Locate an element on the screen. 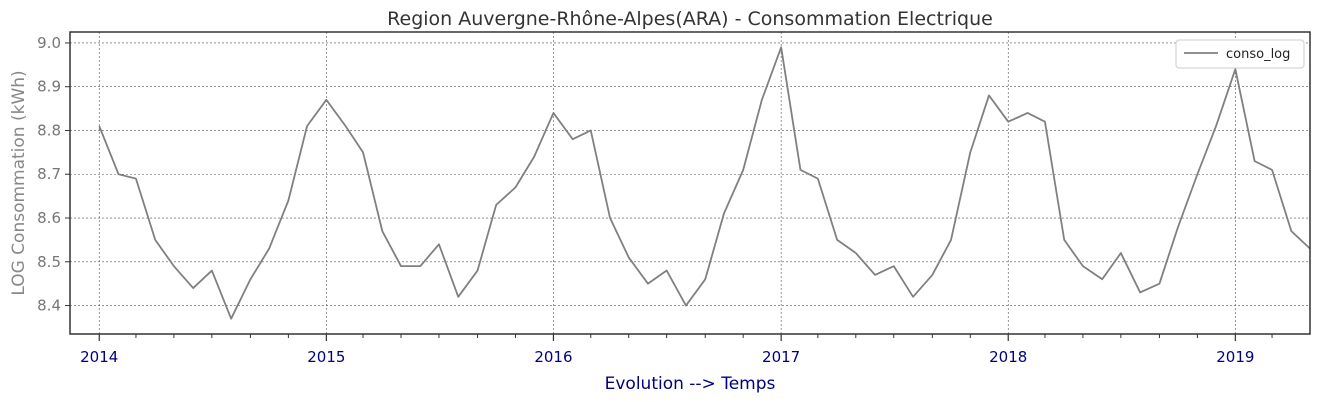  x-tick-label: 2018 is located at coordinates (1008, 357).